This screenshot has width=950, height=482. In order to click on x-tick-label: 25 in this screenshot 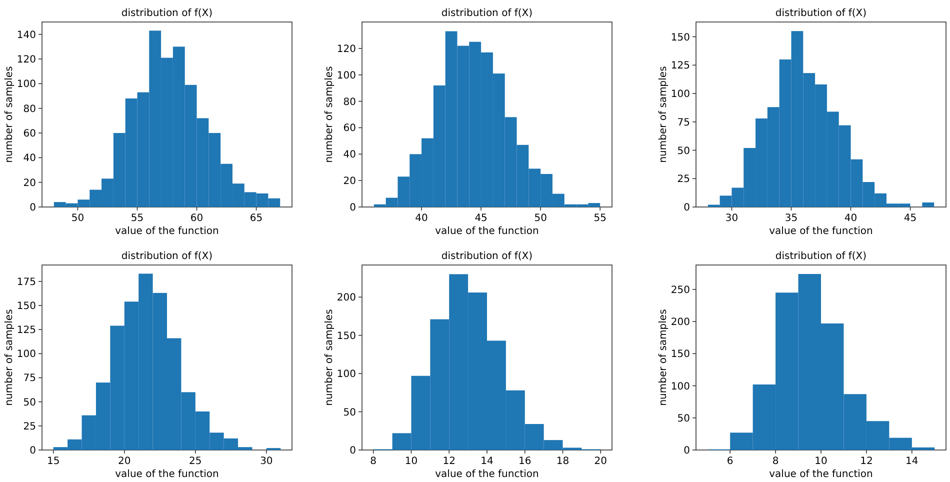, I will do `click(195, 461)`.